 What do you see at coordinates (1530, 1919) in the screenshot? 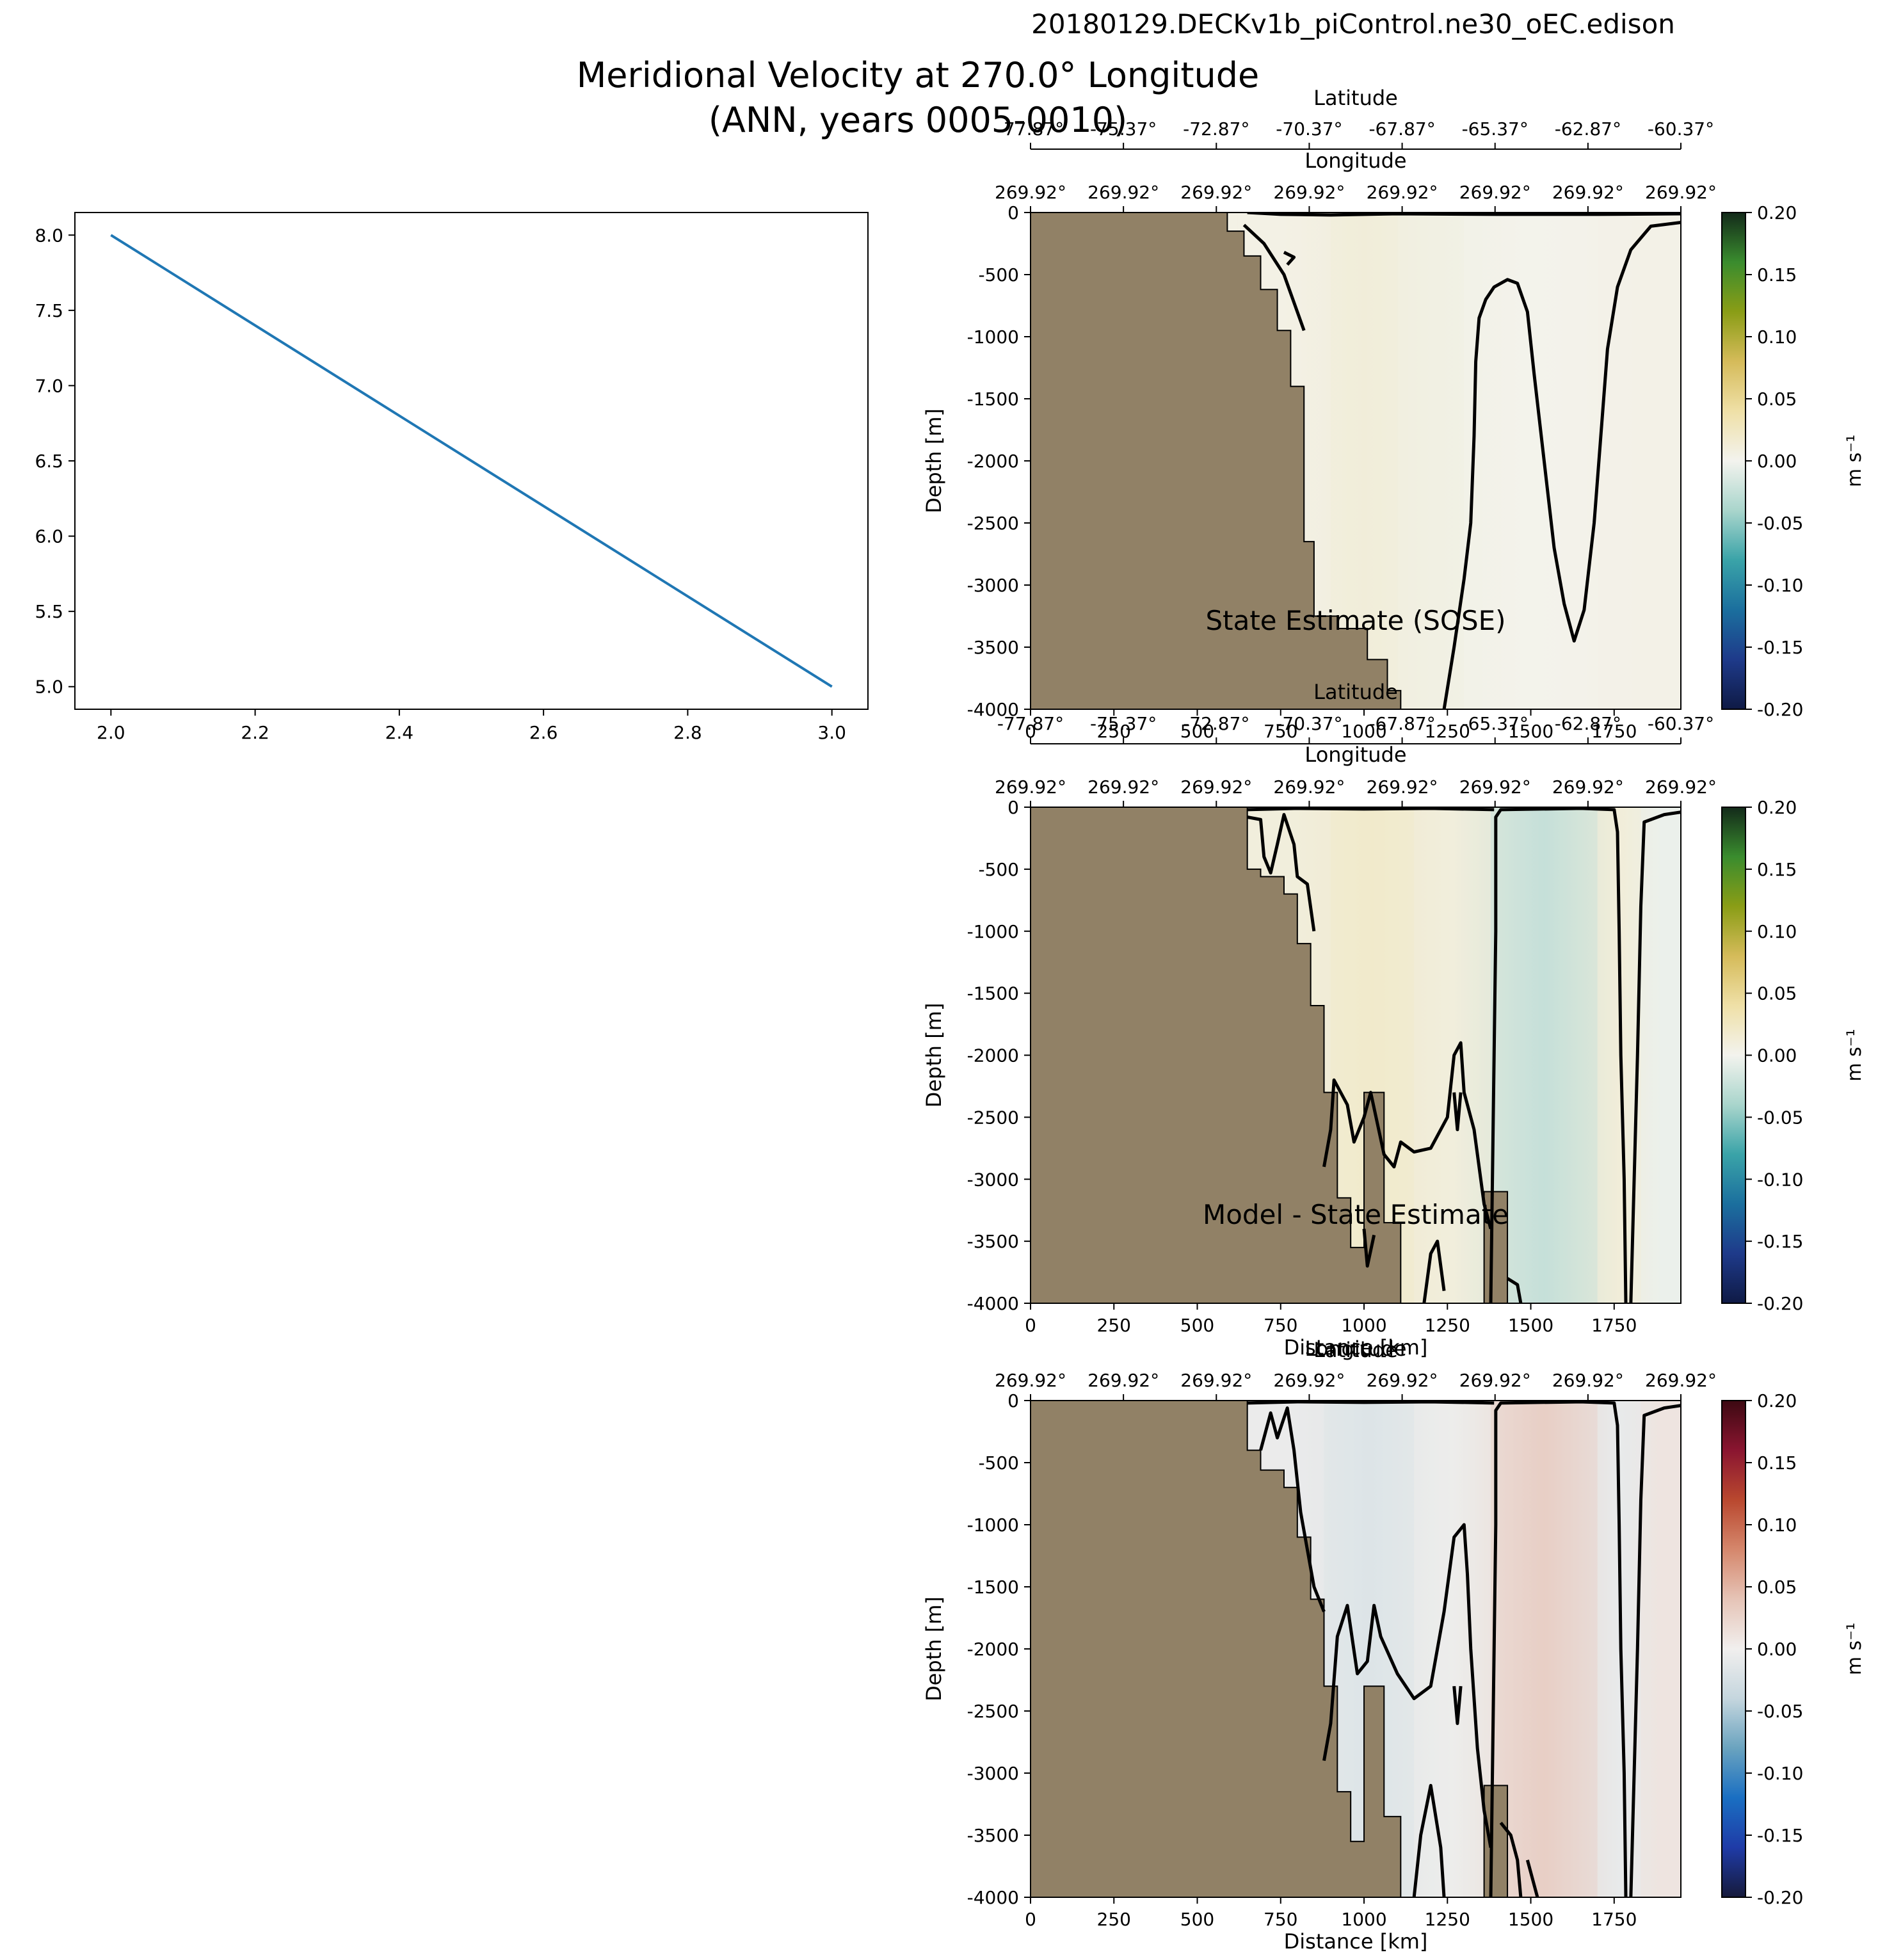
I see `x-tick-label: 1500` at bounding box center [1530, 1919].